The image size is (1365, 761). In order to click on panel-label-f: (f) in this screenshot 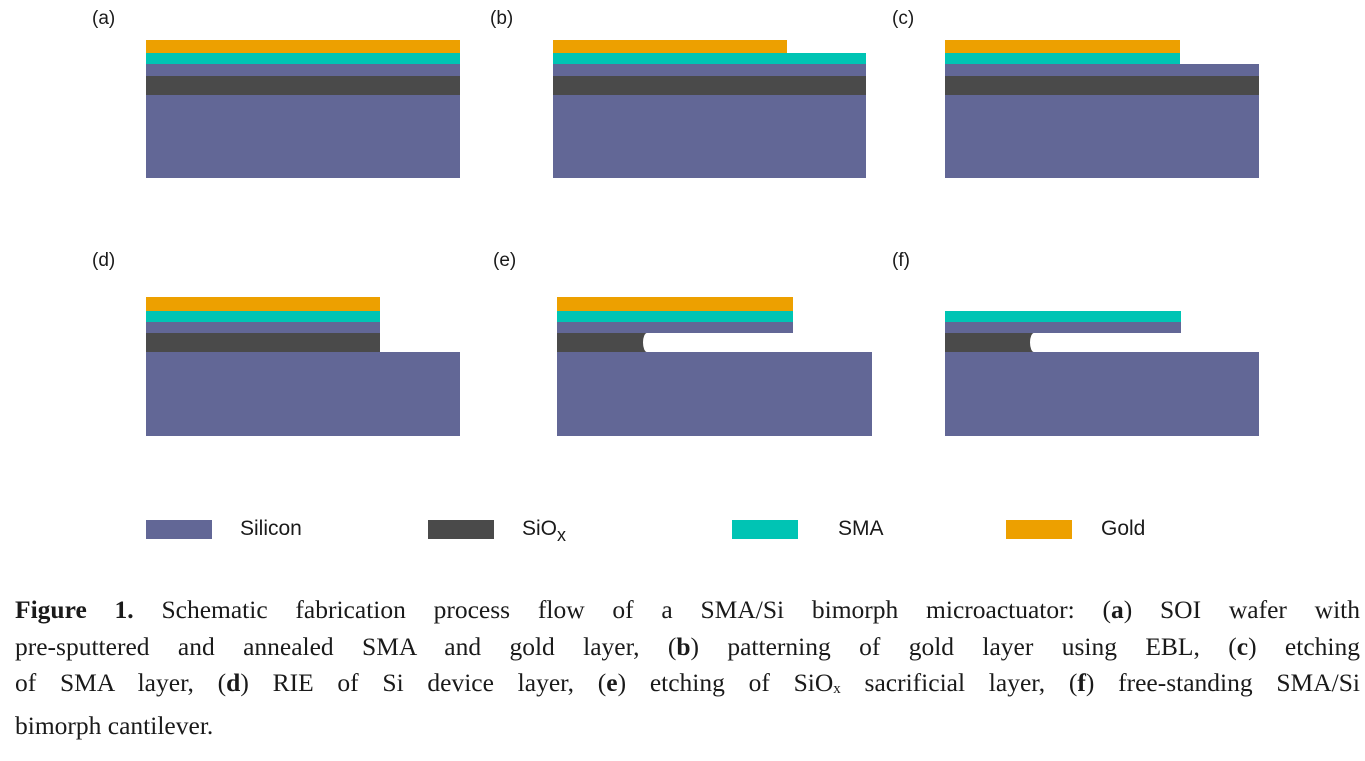, I will do `click(901, 260)`.